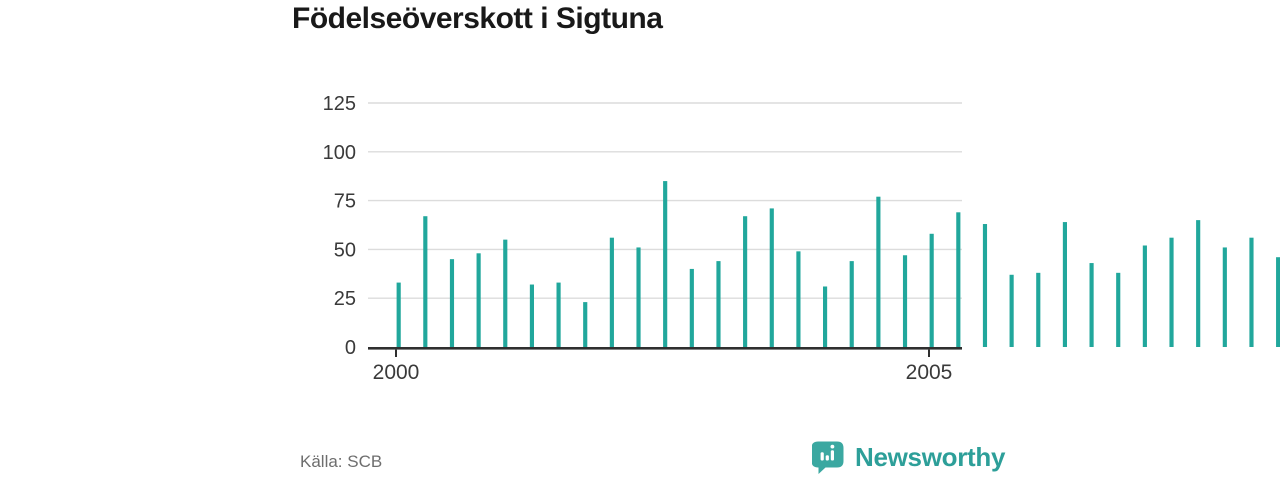 The width and height of the screenshot is (1280, 480). What do you see at coordinates (339, 104) in the screenshot?
I see `y-tick-label: 125` at bounding box center [339, 104].